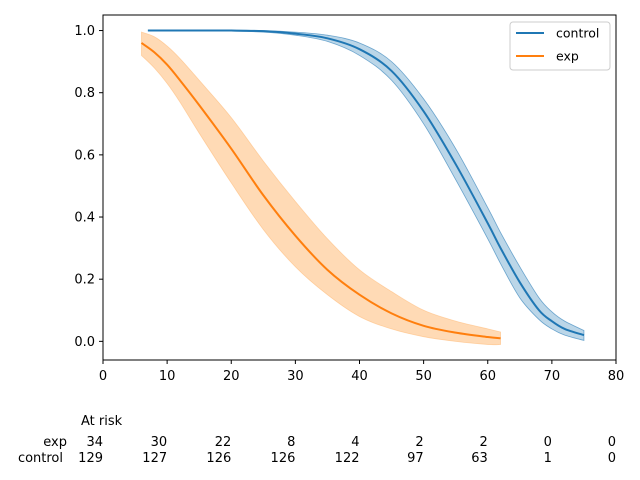  What do you see at coordinates (84, 93) in the screenshot?
I see `y-tick-label: 0.8` at bounding box center [84, 93].